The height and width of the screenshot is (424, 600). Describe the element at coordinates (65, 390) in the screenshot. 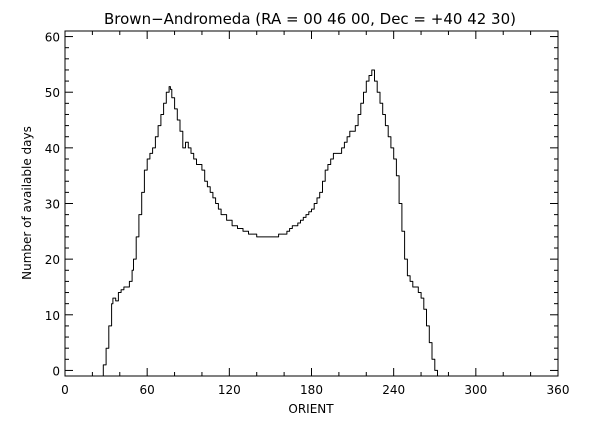

I see `x-tick-label-0: 0` at that location.